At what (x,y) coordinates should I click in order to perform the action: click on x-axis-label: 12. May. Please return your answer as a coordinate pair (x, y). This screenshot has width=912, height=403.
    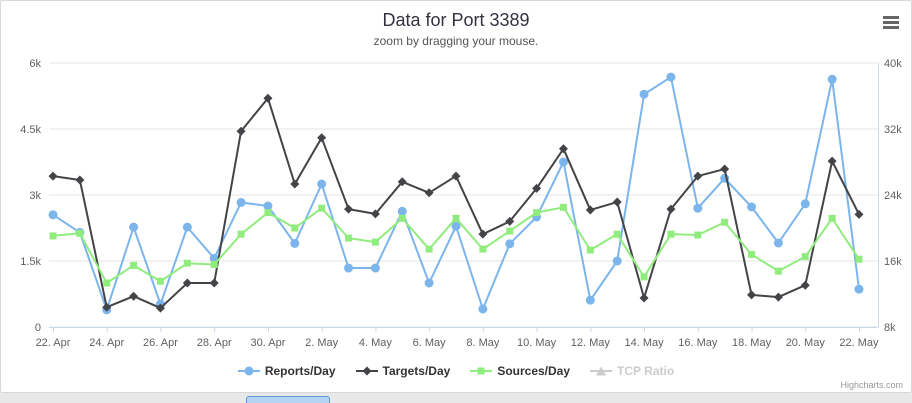
    Looking at the image, I should click on (591, 343).